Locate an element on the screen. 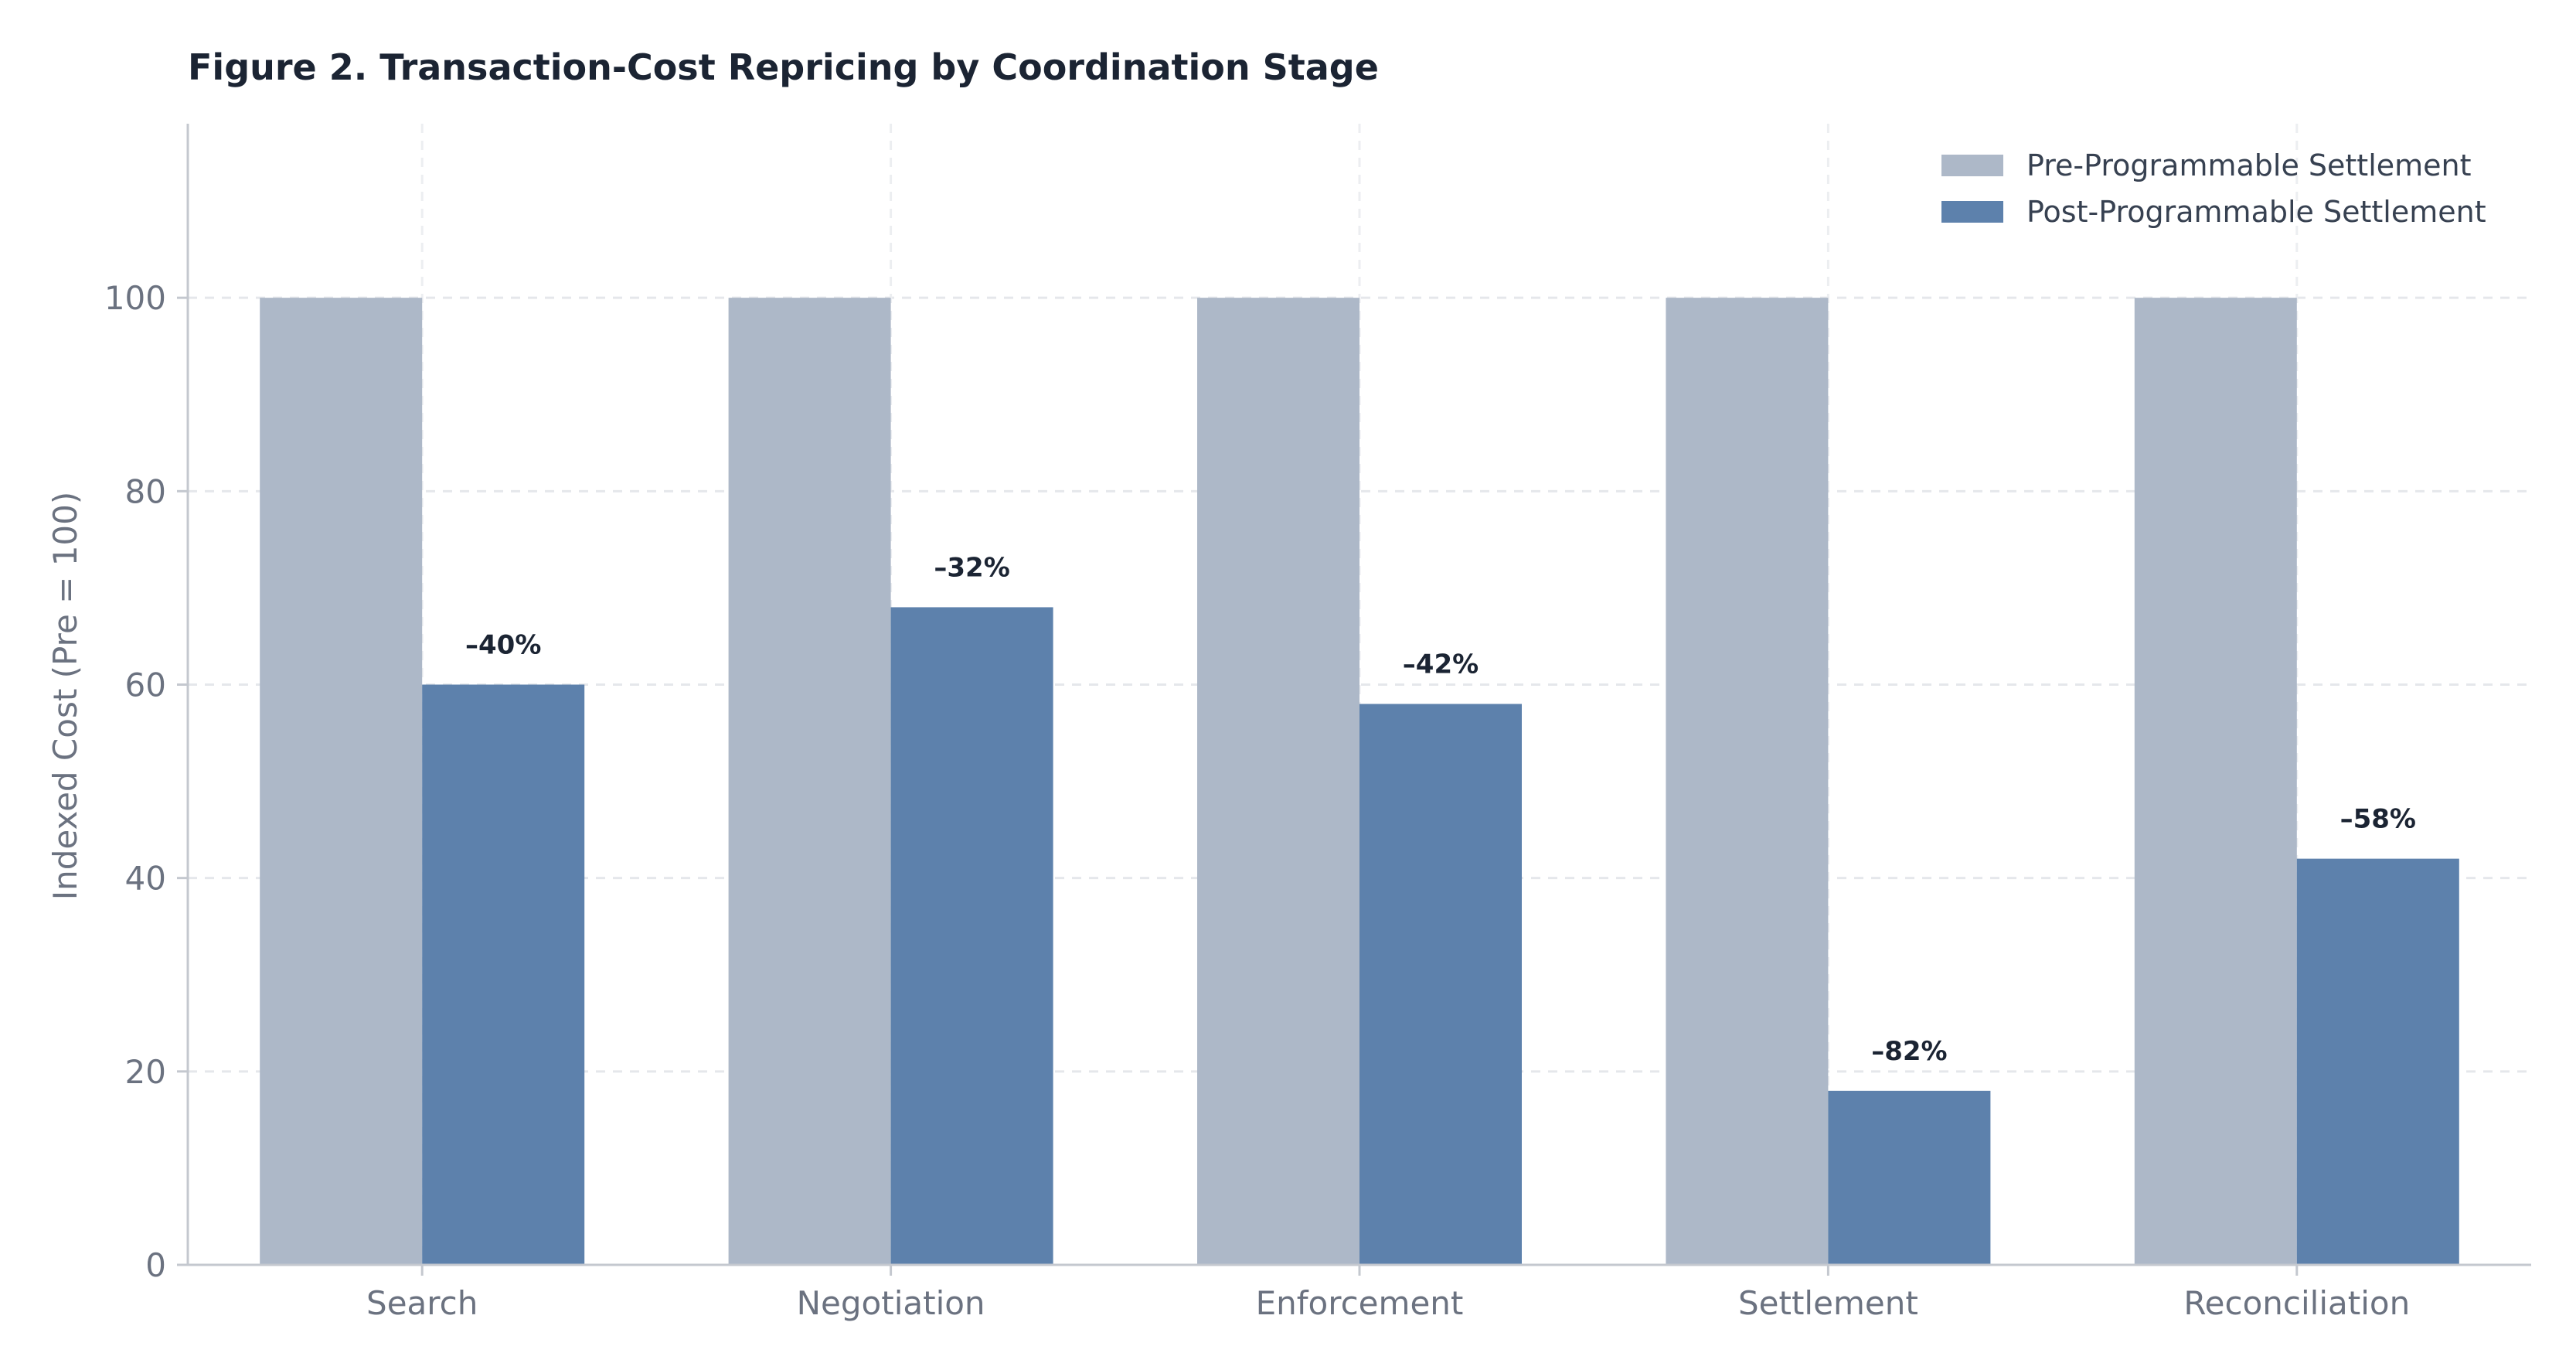 The image size is (2576, 1370). y-tick-label-100: 100 is located at coordinates (135, 298).